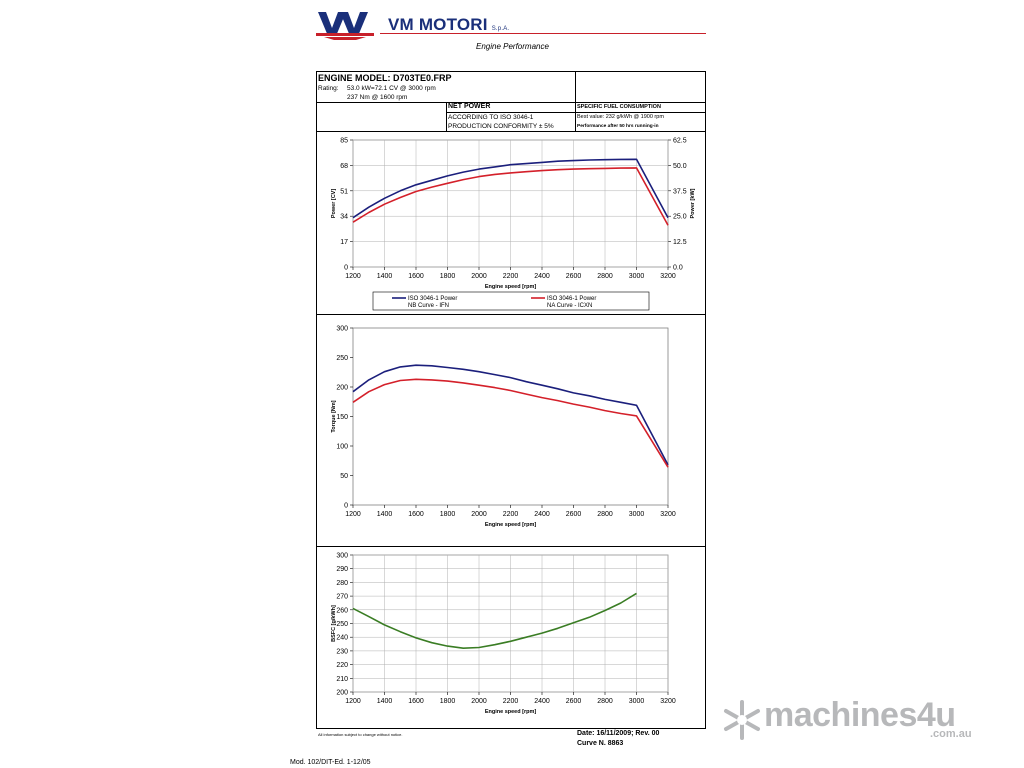 The width and height of the screenshot is (1024, 768). I want to click on y-tick-label: 200, so click(342, 388).